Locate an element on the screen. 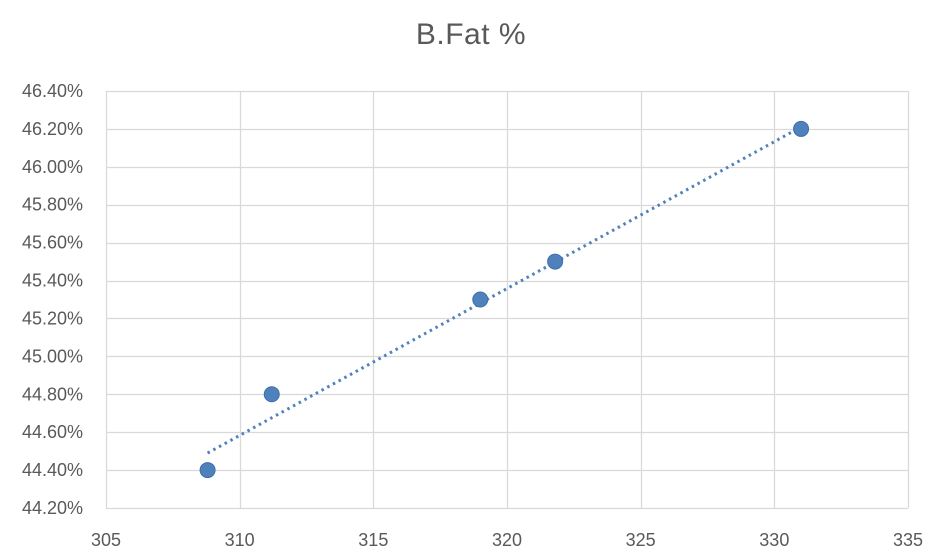  y-tick-label: 44.20% is located at coordinates (52, 508).